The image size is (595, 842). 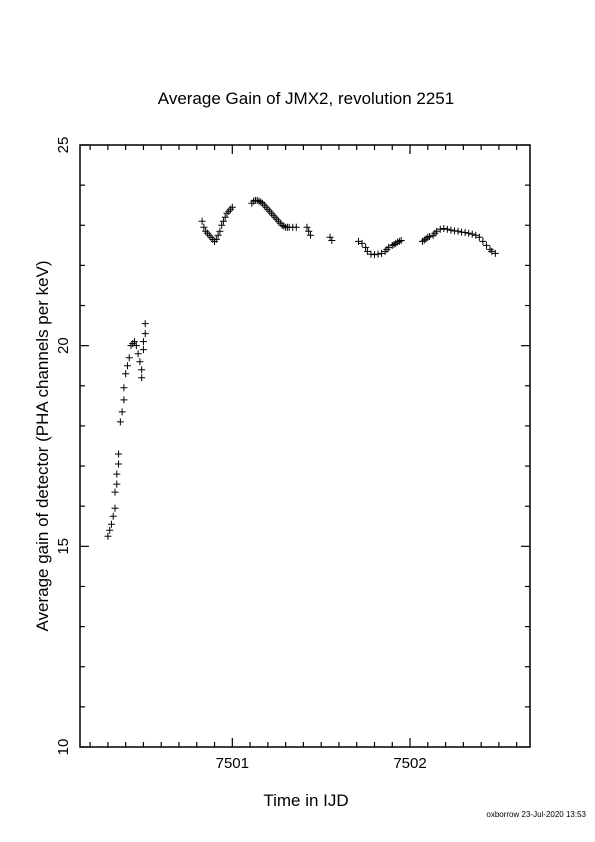 What do you see at coordinates (63, 546) in the screenshot?
I see `y-tick-label: 15` at bounding box center [63, 546].